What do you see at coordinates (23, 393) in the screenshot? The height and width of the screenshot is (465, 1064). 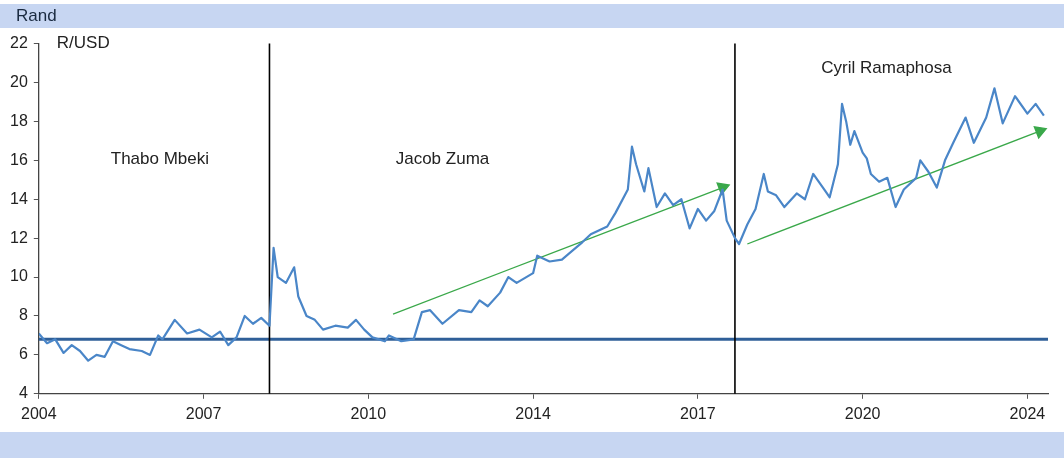 I see `y-tick-label: 4` at bounding box center [23, 393].